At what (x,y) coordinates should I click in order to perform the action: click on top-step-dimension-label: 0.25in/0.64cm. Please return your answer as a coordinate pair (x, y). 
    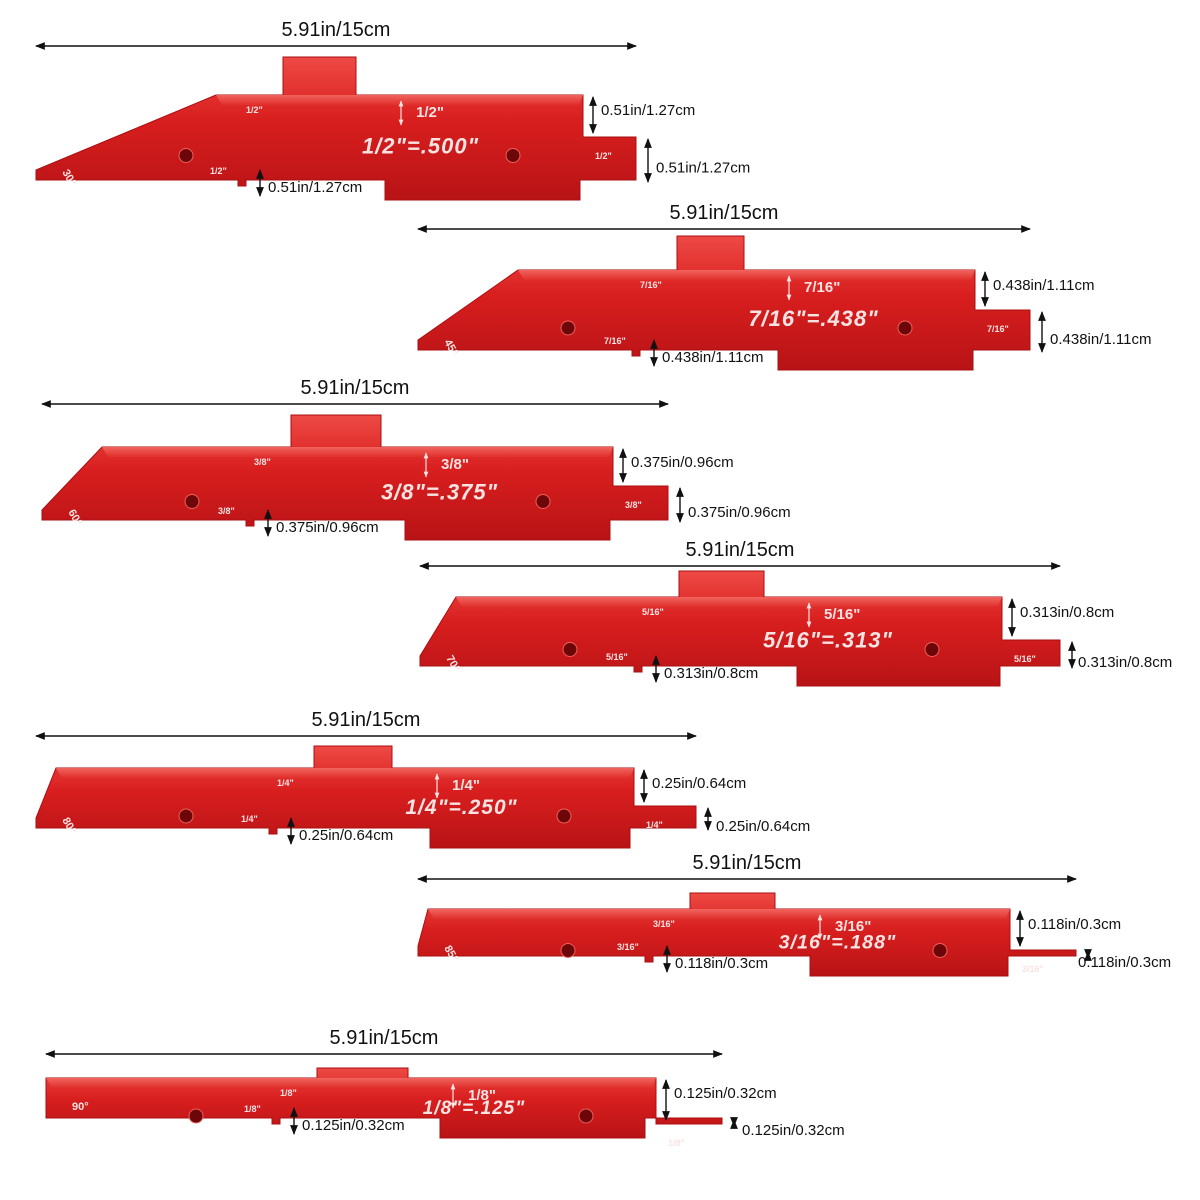
    Looking at the image, I should click on (699, 783).